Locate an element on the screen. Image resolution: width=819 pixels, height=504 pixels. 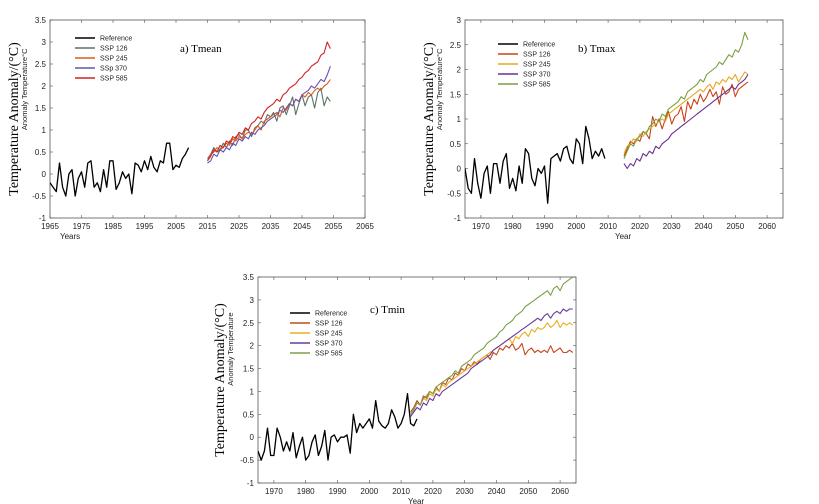
x-tick-label: 1965 is located at coordinates (50, 226).